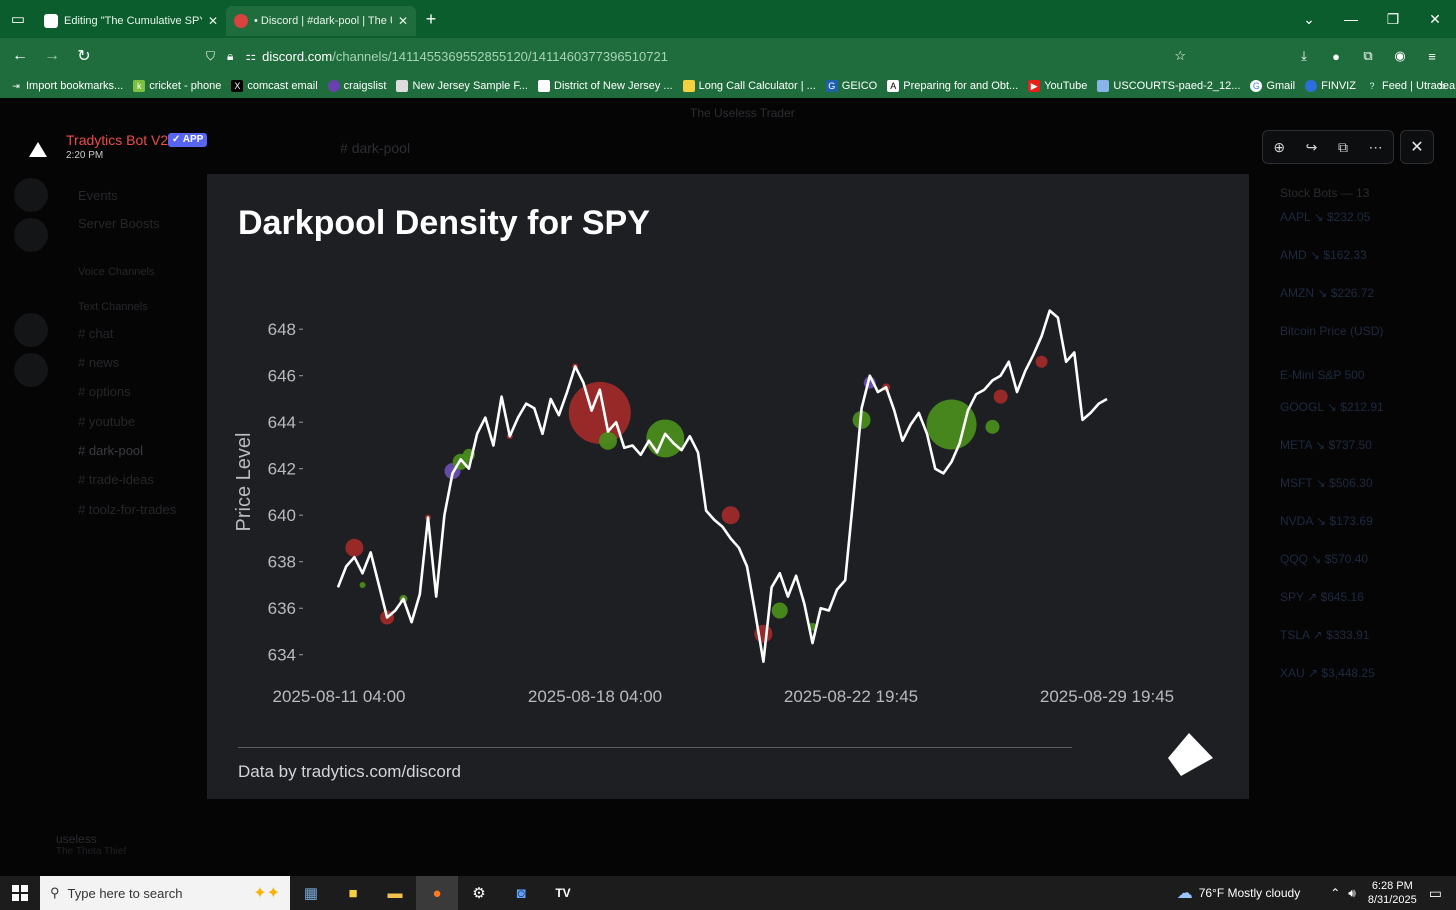  I want to click on taskbar-search: ⚲ Type here to search ✦✦, so click(165, 893).